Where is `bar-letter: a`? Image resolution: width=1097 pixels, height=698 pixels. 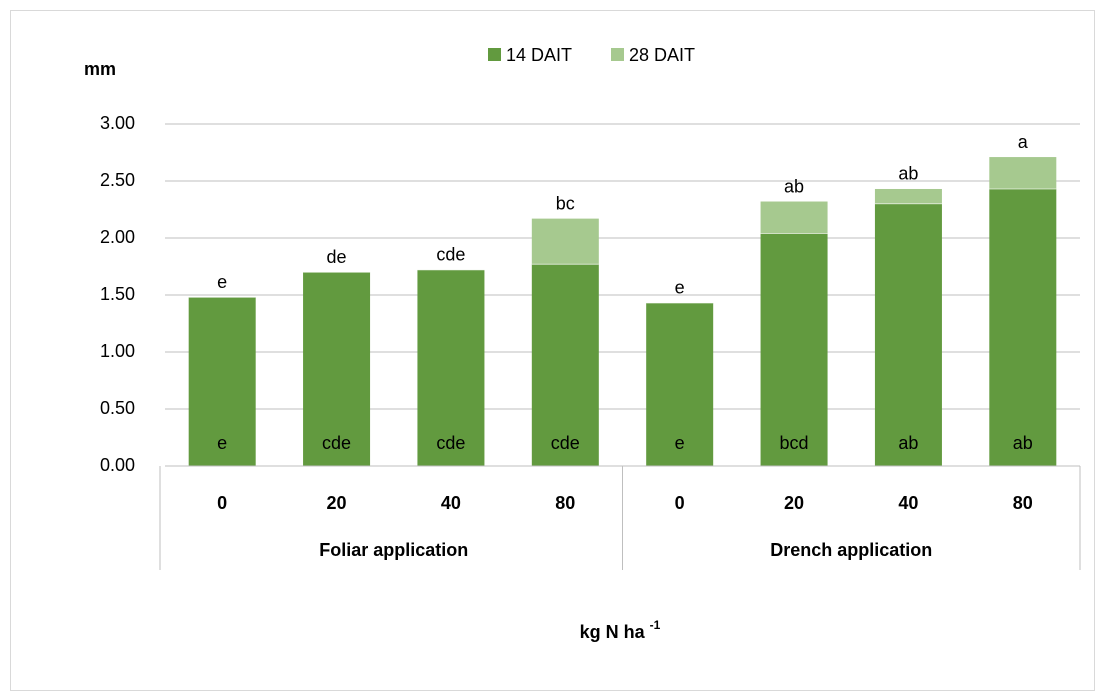 bar-letter: a is located at coordinates (1023, 142).